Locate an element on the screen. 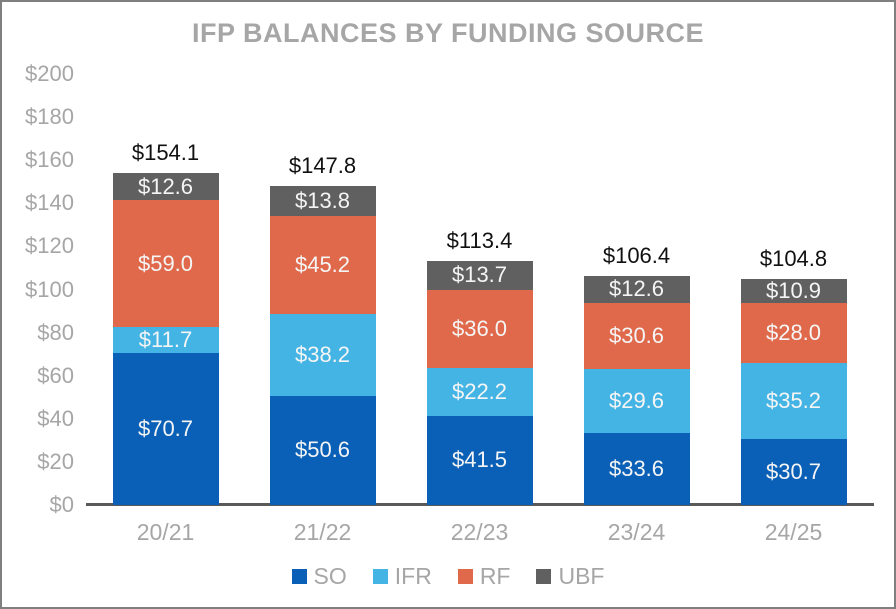  segment-value-label: $30.6 is located at coordinates (636, 335).